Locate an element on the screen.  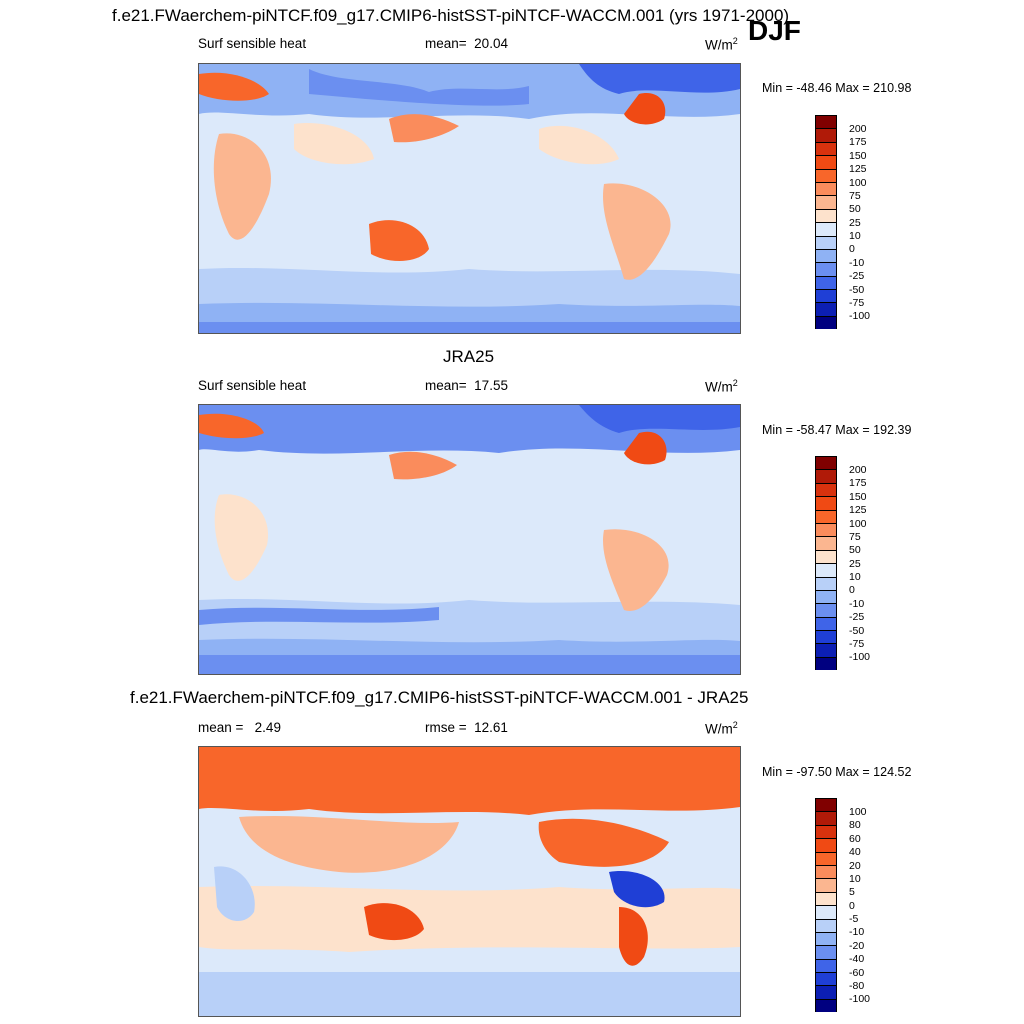
panel-2-minmax: Min = -58.47 Max = 192.39 is located at coordinates (837, 430).